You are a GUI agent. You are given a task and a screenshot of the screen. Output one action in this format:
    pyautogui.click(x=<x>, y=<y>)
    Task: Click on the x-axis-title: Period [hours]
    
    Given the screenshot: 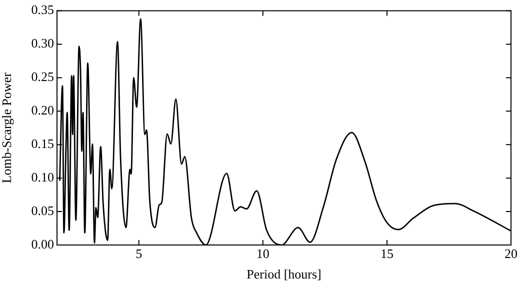 What is the action you would take?
    pyautogui.click(x=284, y=274)
    